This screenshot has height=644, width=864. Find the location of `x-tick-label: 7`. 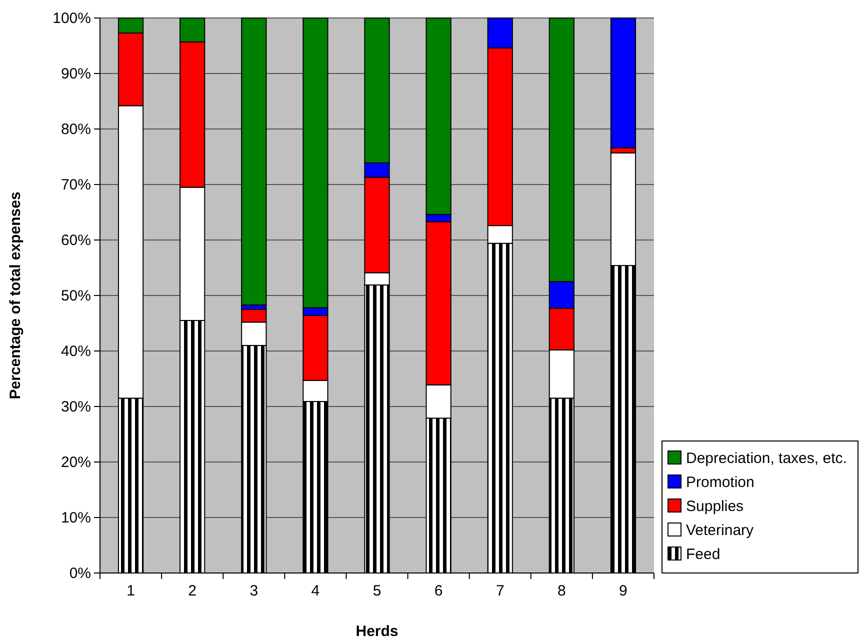

x-tick-label: 7 is located at coordinates (500, 591).